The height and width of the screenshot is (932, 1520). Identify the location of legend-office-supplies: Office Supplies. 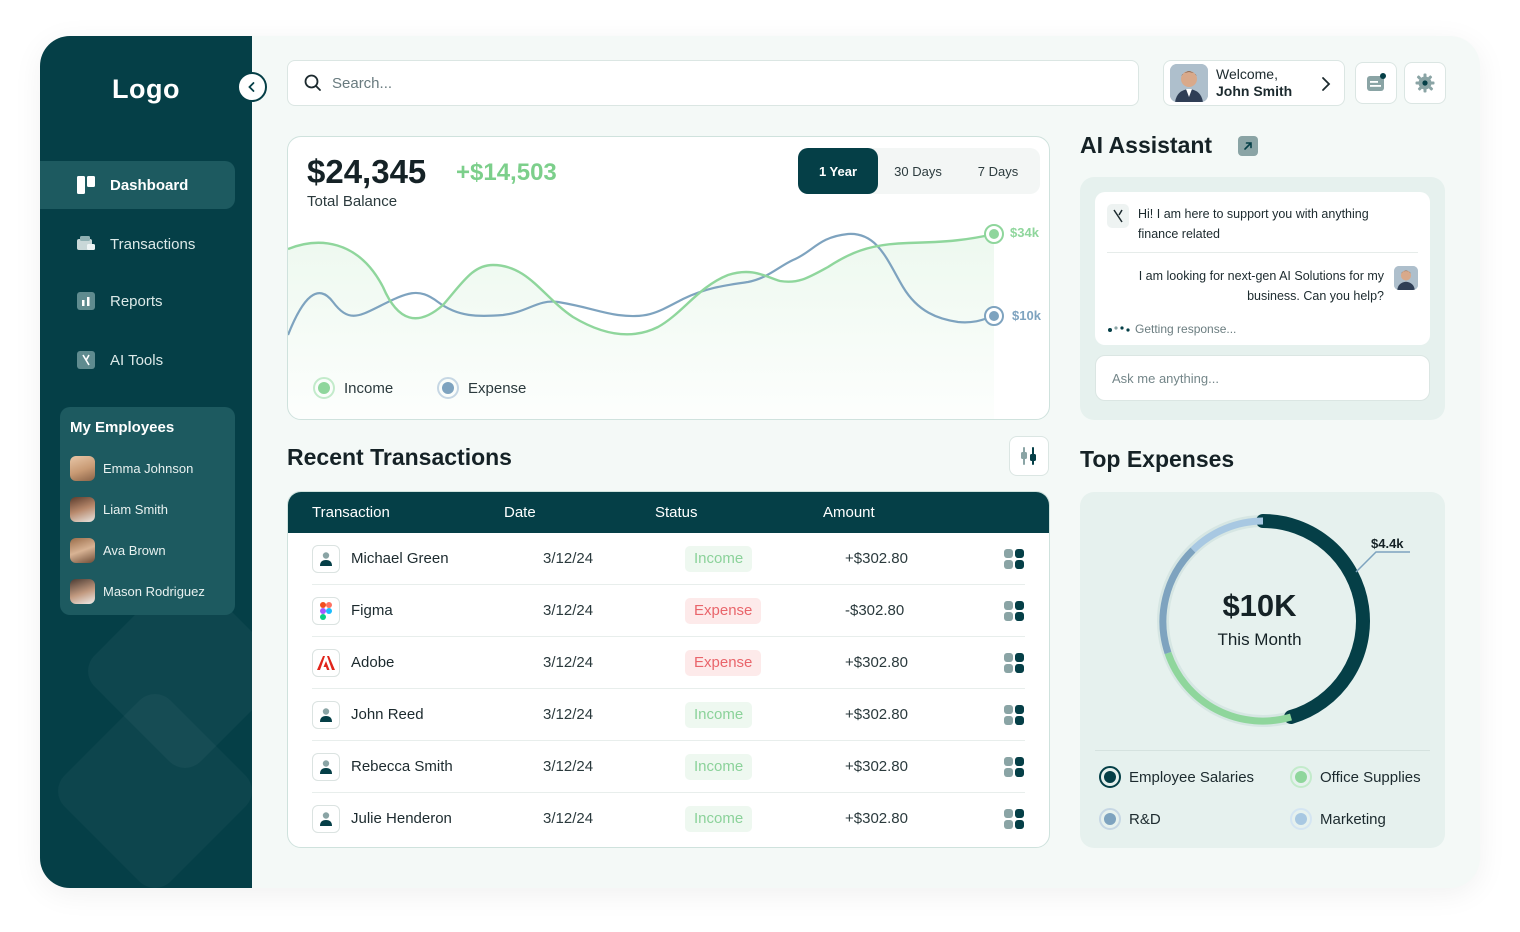
(1355, 777).